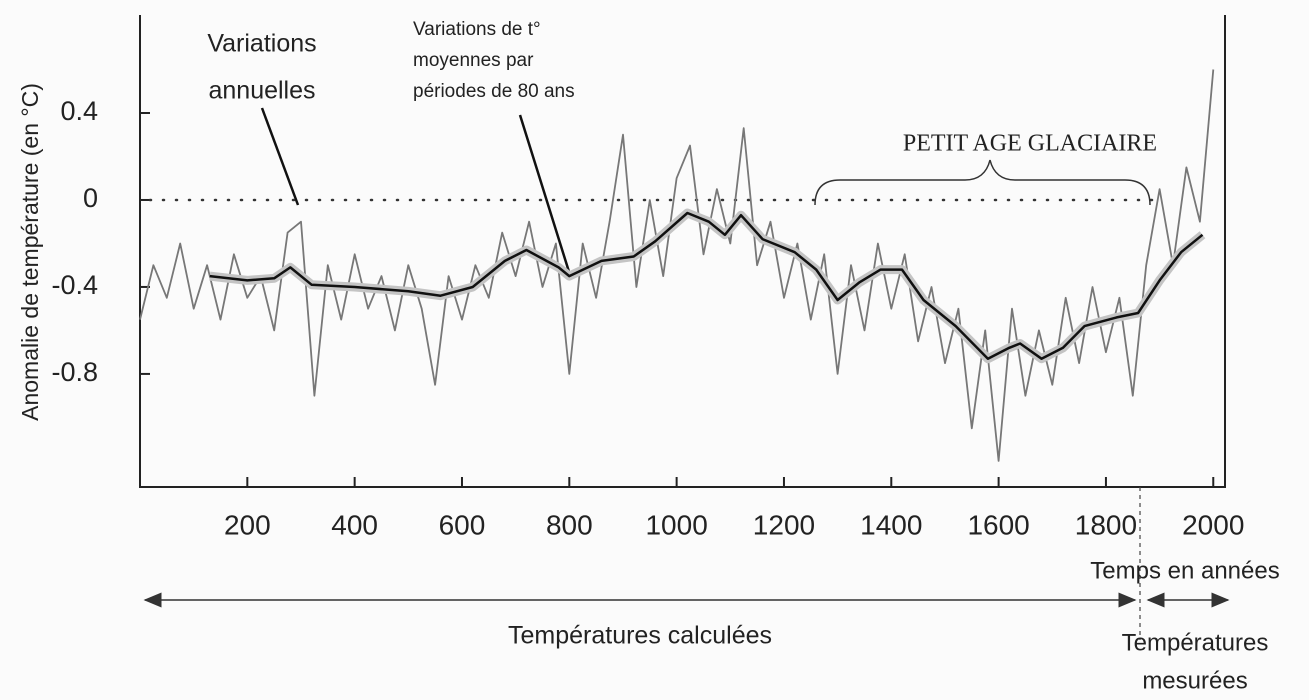 The height and width of the screenshot is (700, 1309). I want to click on range-label: Températures calculées, so click(640, 636).